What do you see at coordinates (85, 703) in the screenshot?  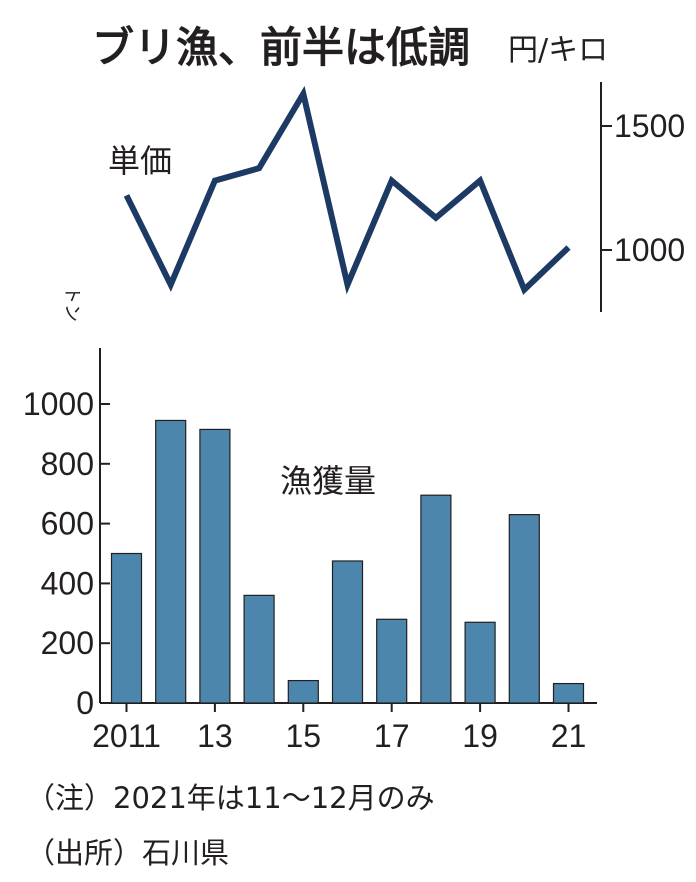 I see `catch-y-tick-label: 0` at bounding box center [85, 703].